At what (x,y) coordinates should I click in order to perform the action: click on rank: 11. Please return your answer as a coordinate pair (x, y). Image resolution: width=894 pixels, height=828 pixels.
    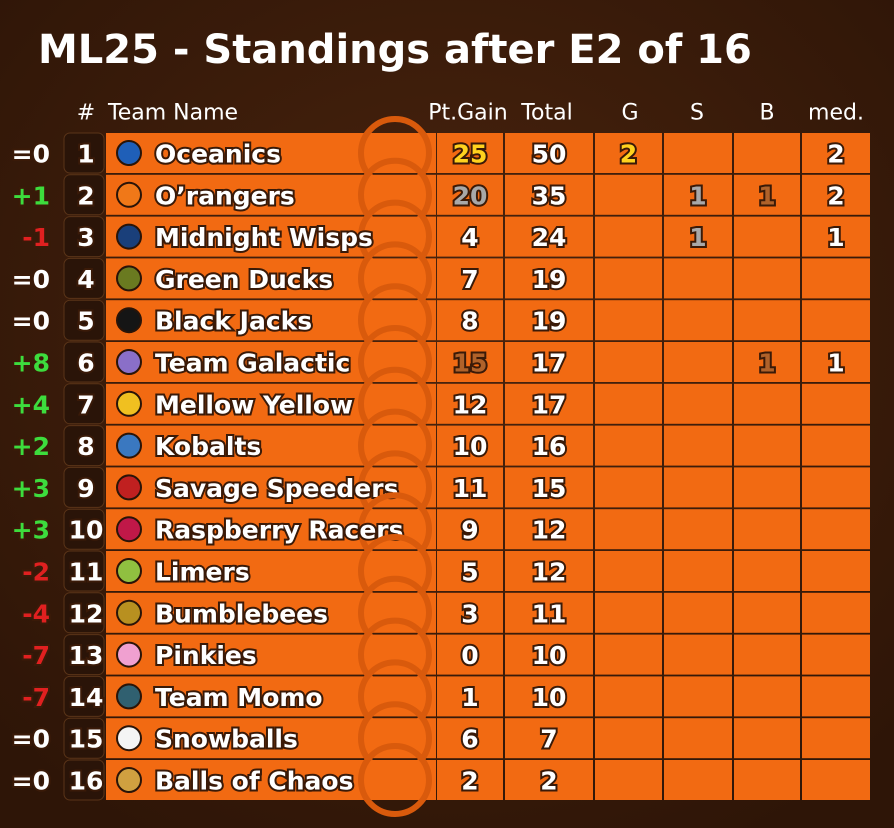
    Looking at the image, I should click on (86, 572).